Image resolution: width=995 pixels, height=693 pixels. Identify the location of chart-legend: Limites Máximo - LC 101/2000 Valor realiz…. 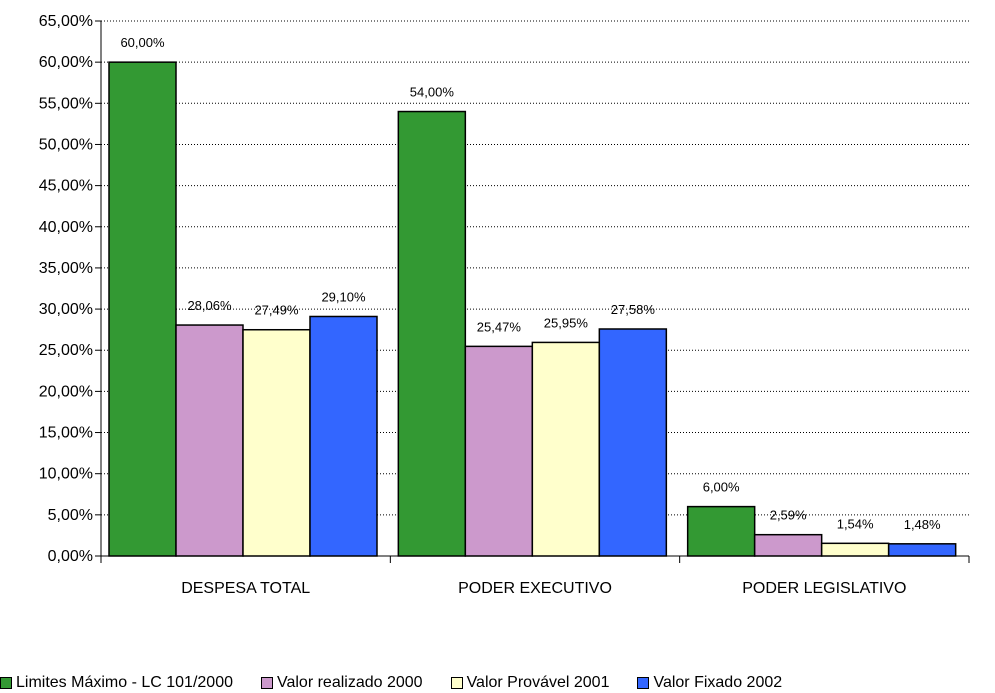
(497, 683).